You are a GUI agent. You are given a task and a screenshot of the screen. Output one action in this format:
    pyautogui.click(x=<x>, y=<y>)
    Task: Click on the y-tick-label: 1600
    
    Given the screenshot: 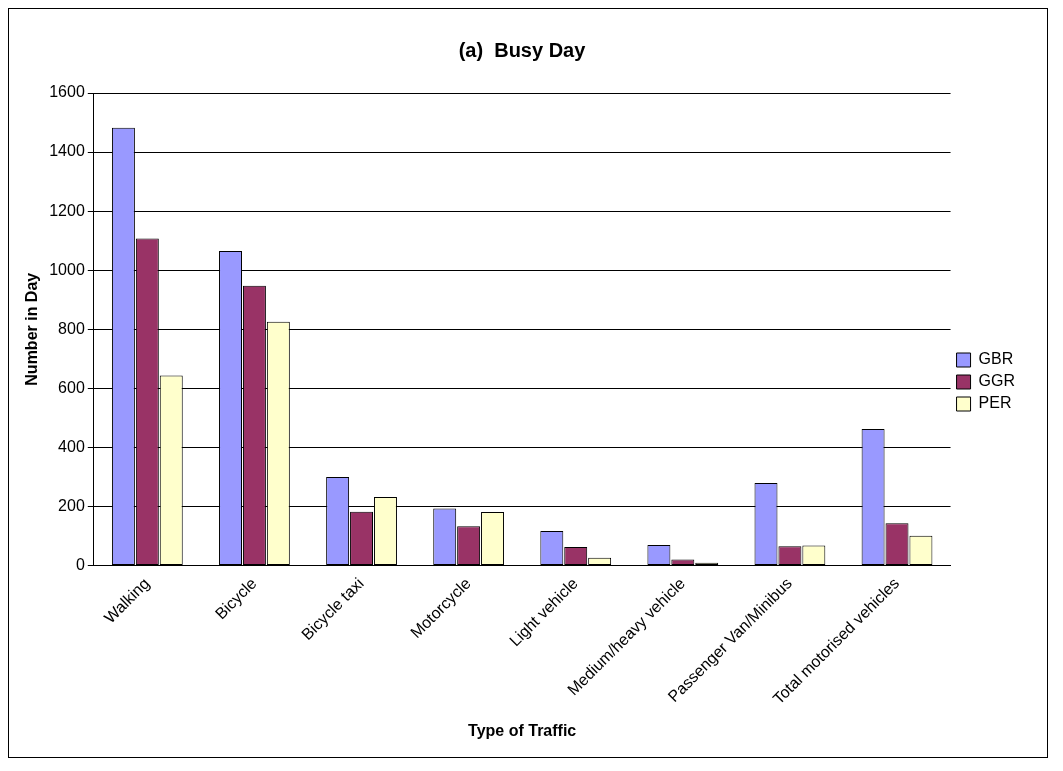 What is the action you would take?
    pyautogui.click(x=67, y=92)
    